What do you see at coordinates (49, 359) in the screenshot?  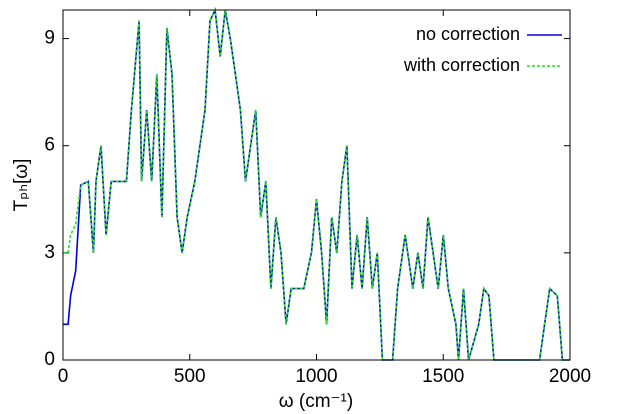 I see `y-tick-label: 0` at bounding box center [49, 359].